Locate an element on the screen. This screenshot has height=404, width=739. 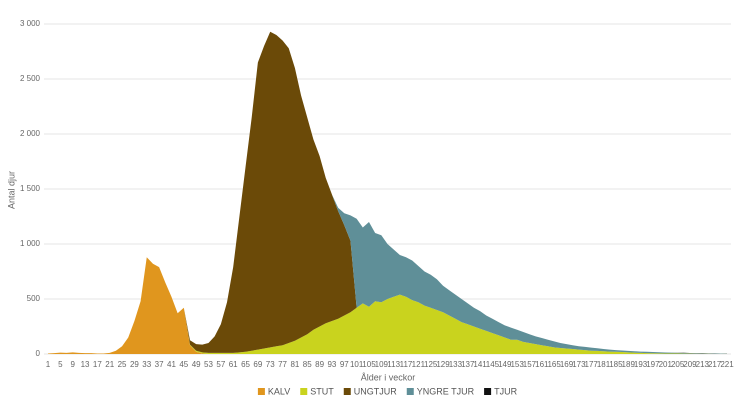
x-tick-label: 125 is located at coordinates (431, 364).